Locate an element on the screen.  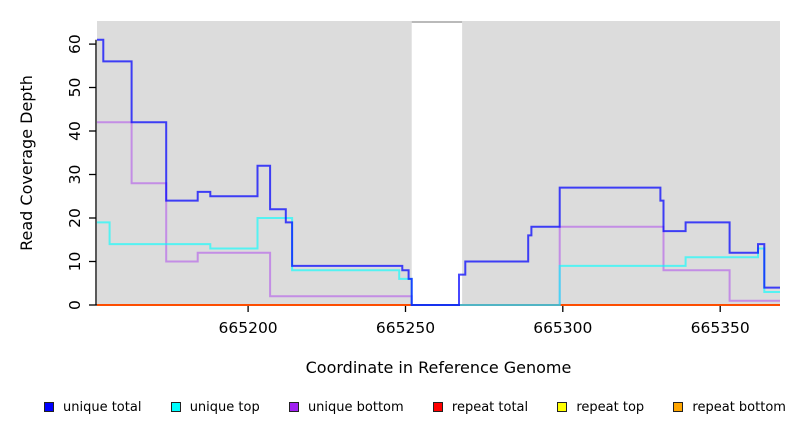
y-tick-label: 20 is located at coordinates (75, 218).